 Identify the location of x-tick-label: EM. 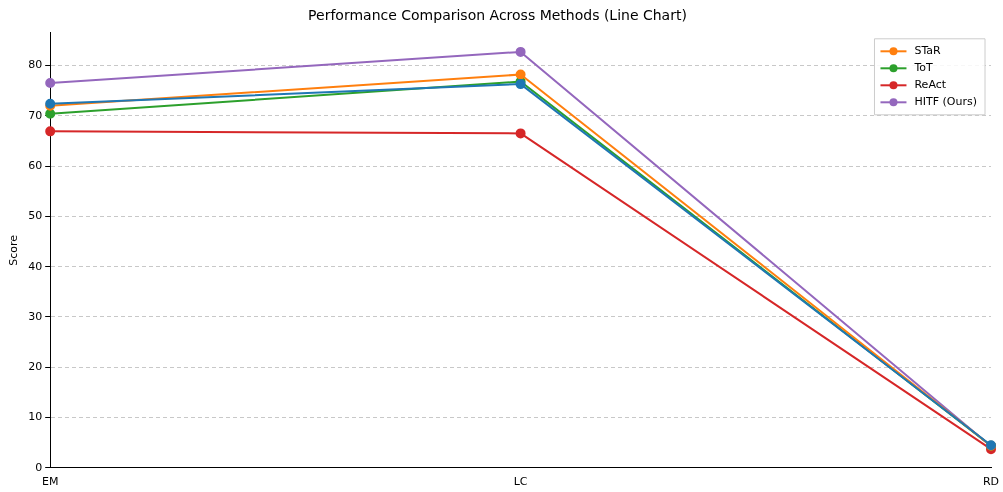
(50, 482).